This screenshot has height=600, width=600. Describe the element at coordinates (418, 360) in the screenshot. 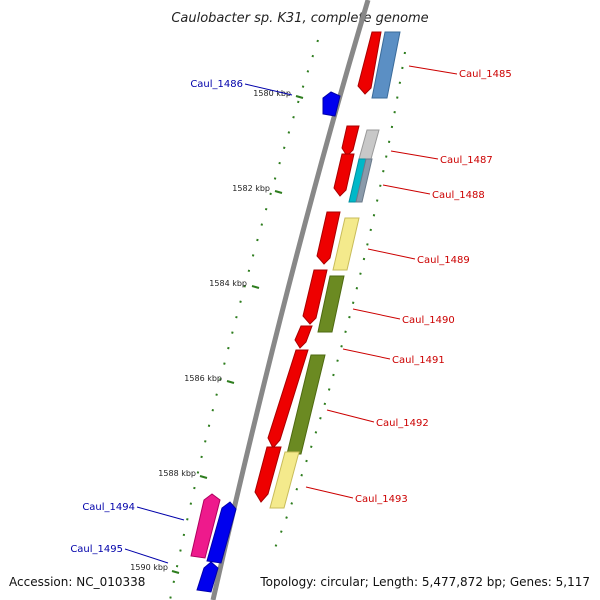

I see `gene-label: Caul_1491` at that location.